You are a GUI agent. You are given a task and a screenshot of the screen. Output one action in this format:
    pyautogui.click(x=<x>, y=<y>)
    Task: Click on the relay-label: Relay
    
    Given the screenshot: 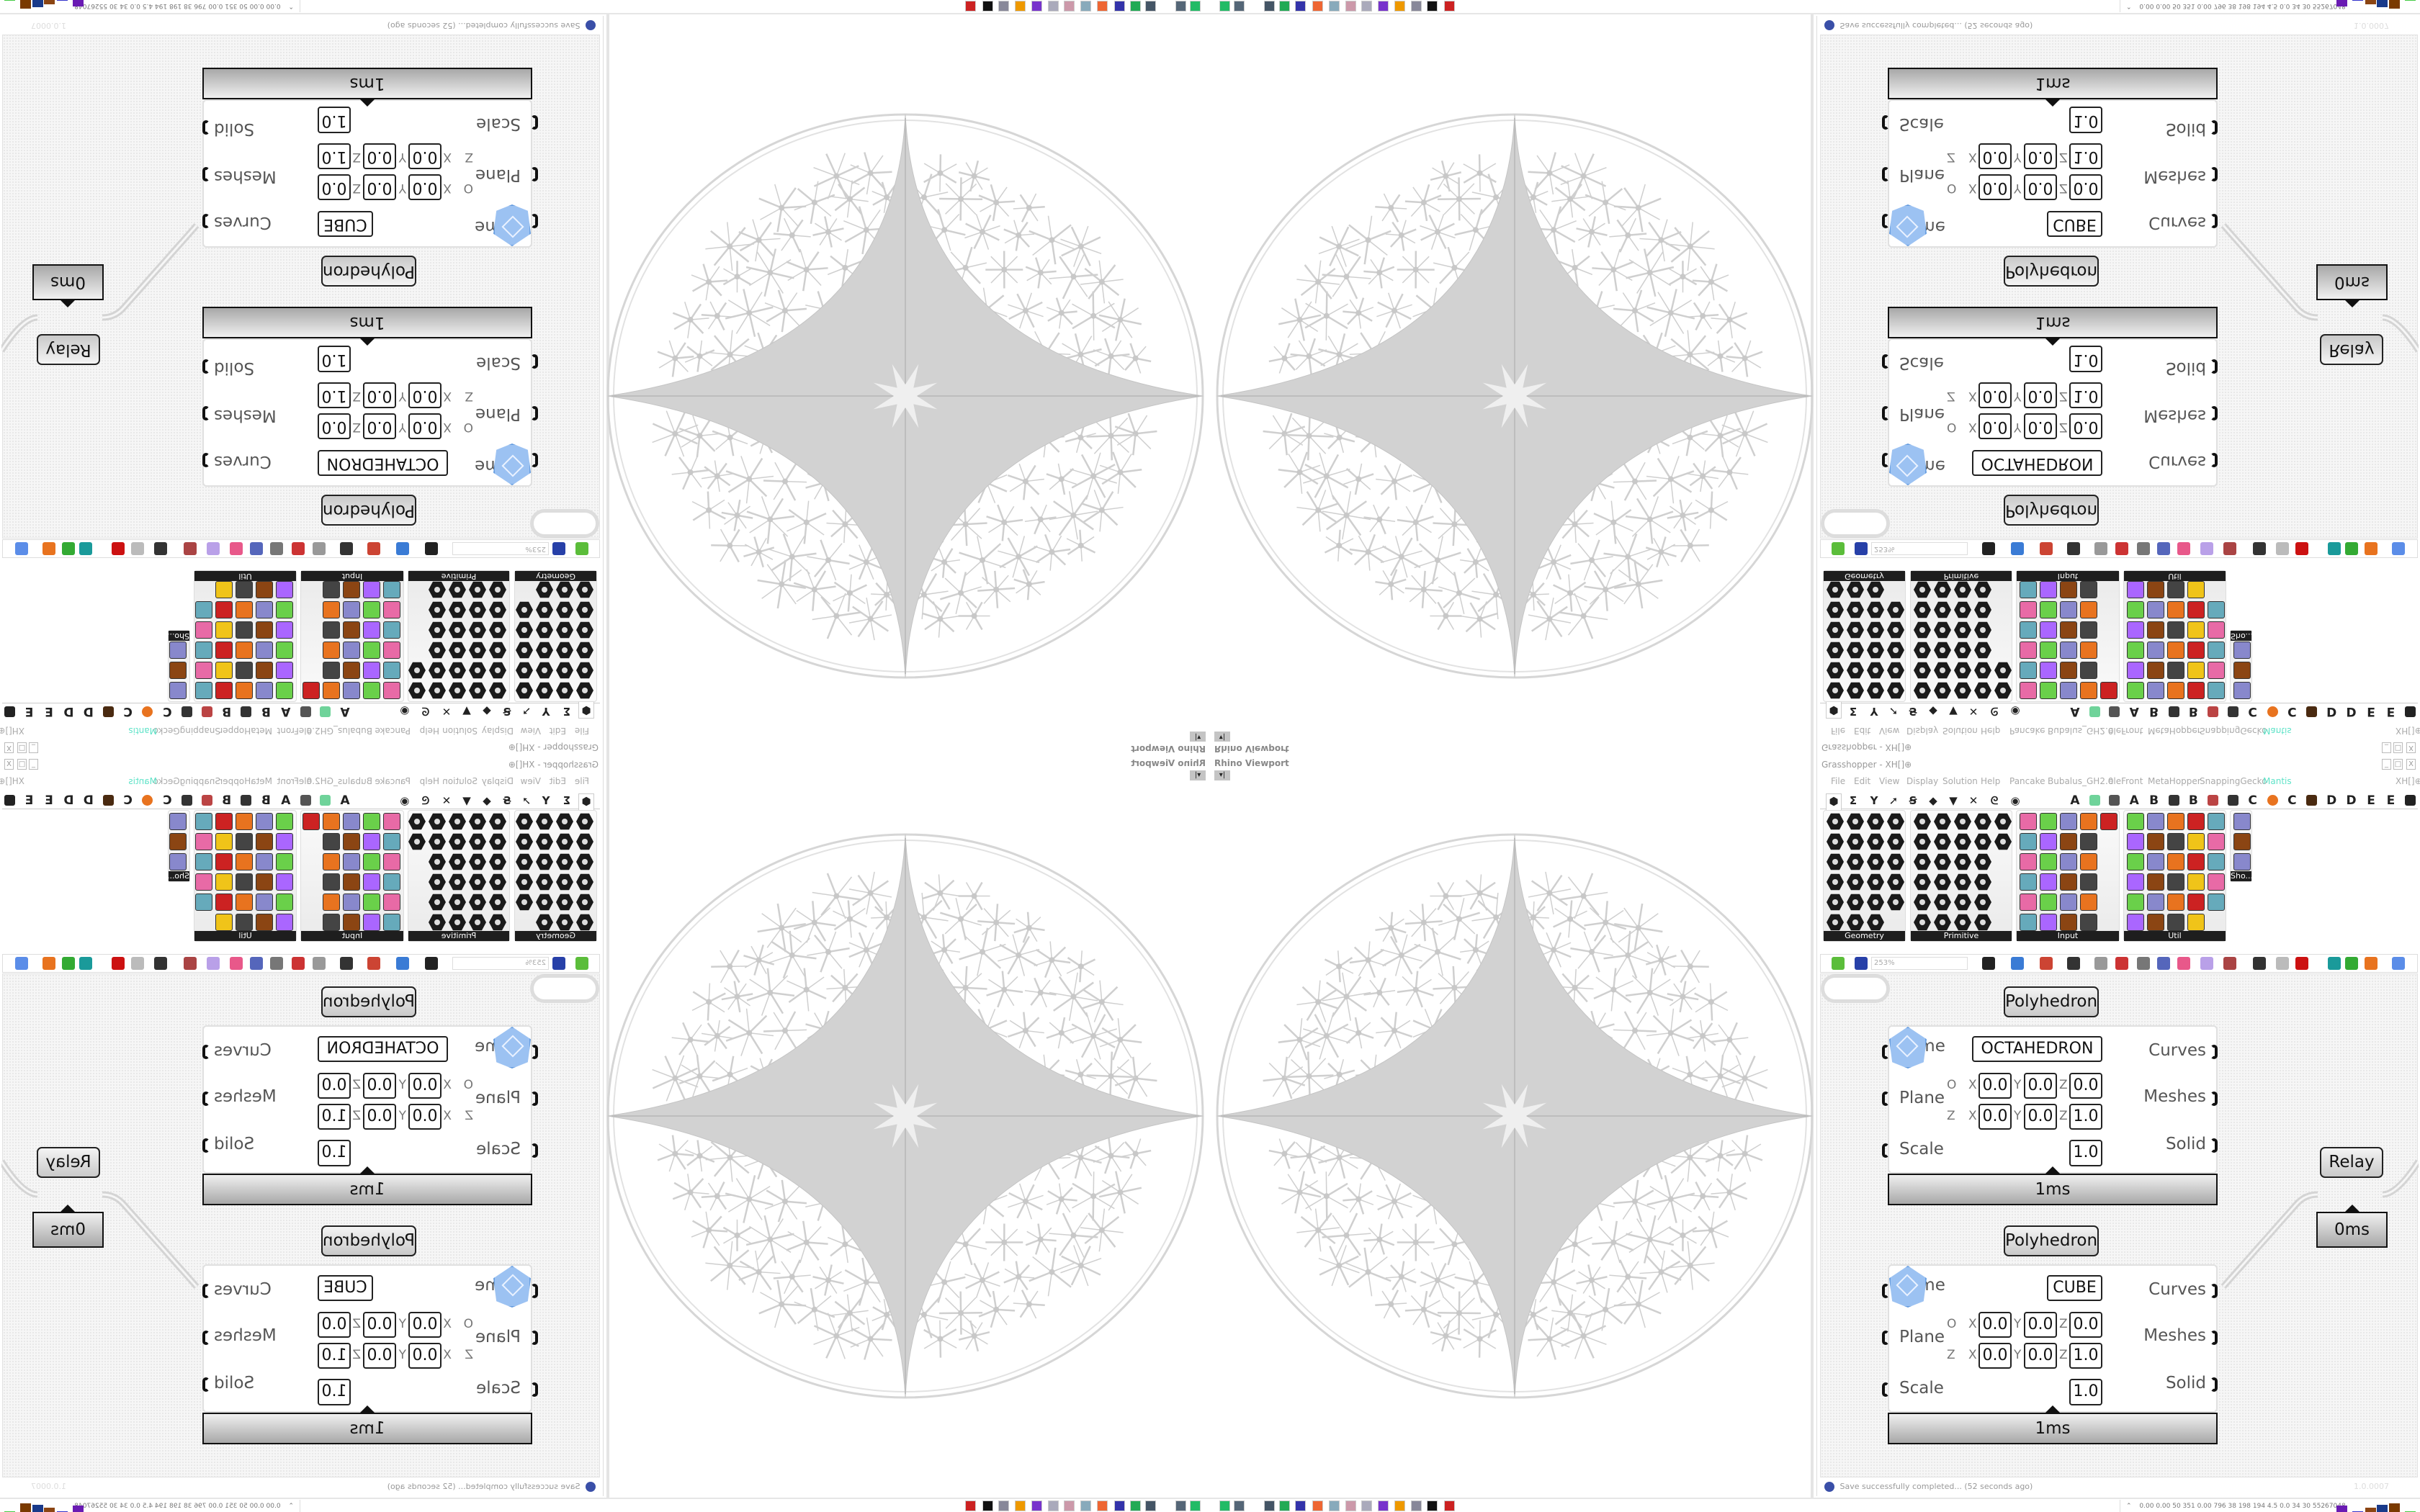 What is the action you would take?
    pyautogui.click(x=68, y=349)
    